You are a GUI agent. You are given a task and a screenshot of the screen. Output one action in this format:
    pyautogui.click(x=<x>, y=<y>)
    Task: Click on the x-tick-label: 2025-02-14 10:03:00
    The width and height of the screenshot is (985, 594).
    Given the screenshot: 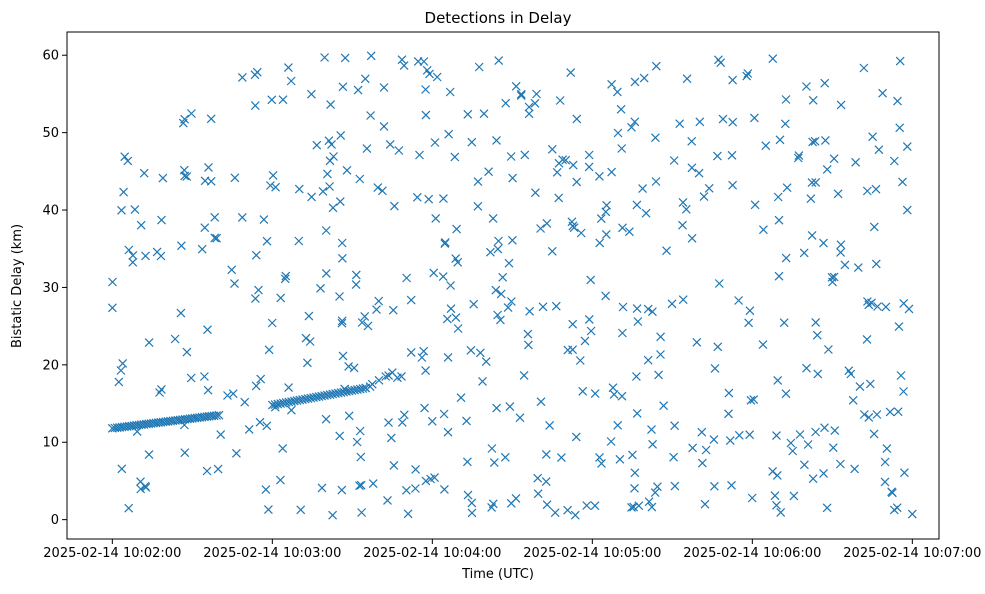 What is the action you would take?
    pyautogui.click(x=272, y=553)
    